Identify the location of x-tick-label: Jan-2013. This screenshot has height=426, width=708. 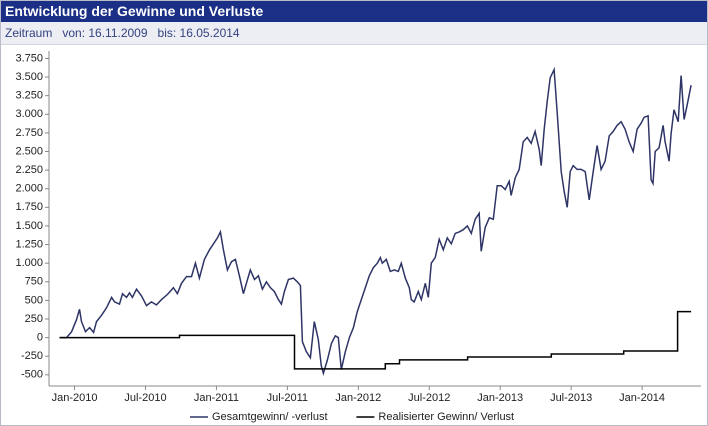
(500, 398).